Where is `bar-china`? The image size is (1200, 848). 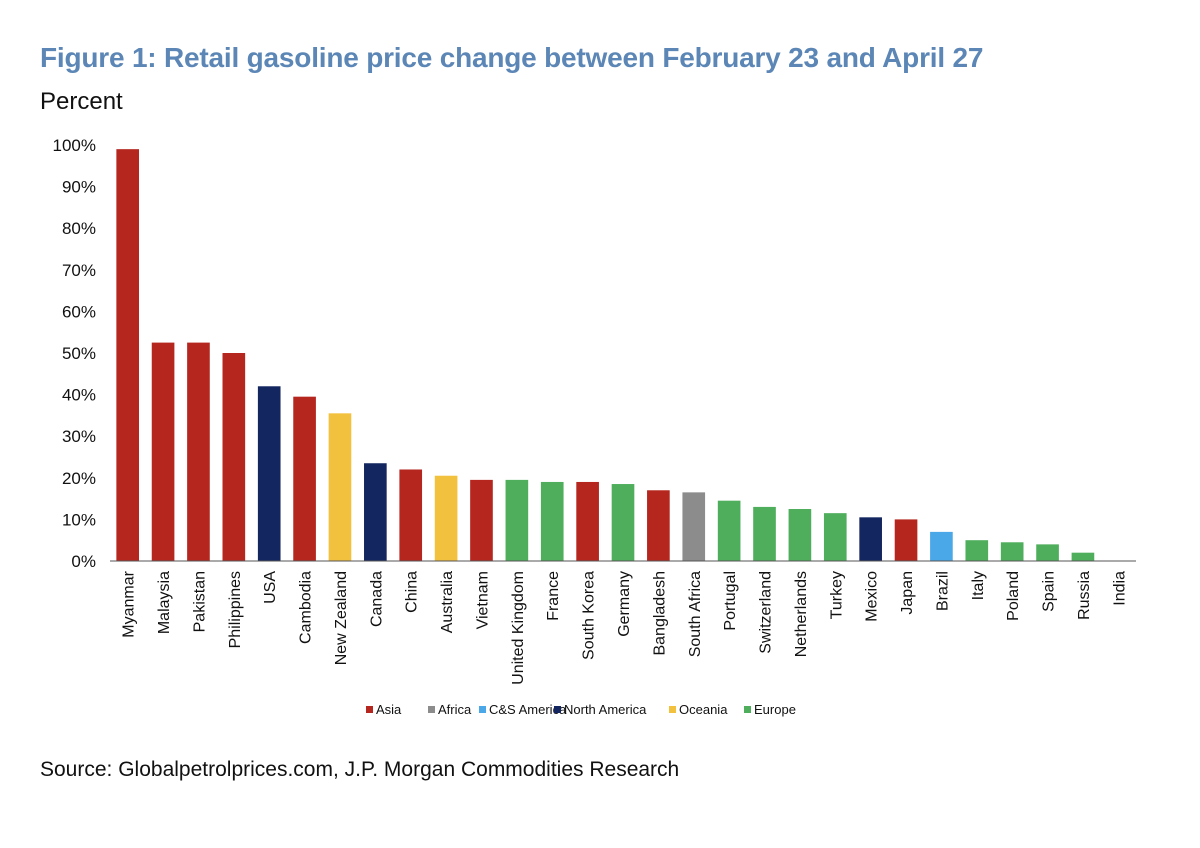 bar-china is located at coordinates (411, 515).